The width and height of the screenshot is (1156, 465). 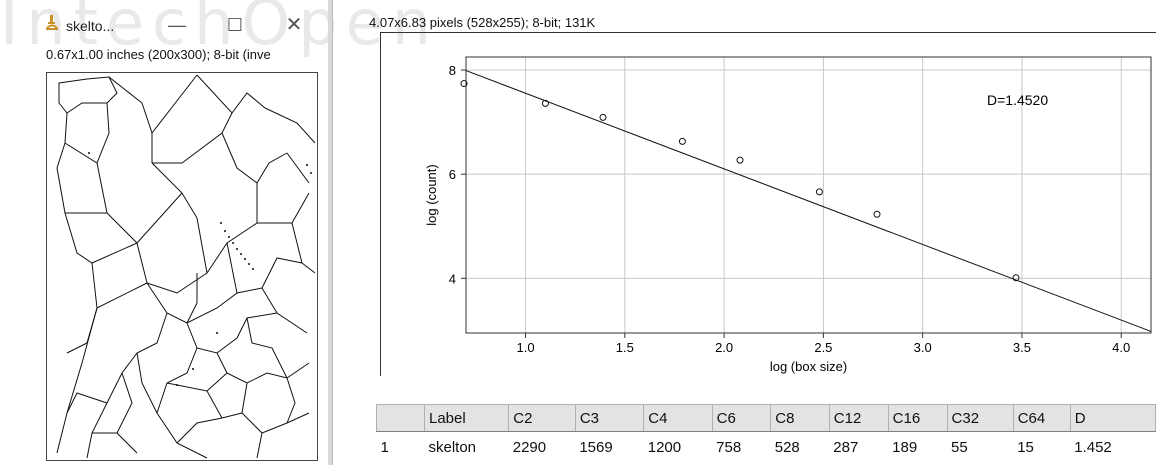 What do you see at coordinates (596, 447) in the screenshot?
I see `table-cell: 1569` at bounding box center [596, 447].